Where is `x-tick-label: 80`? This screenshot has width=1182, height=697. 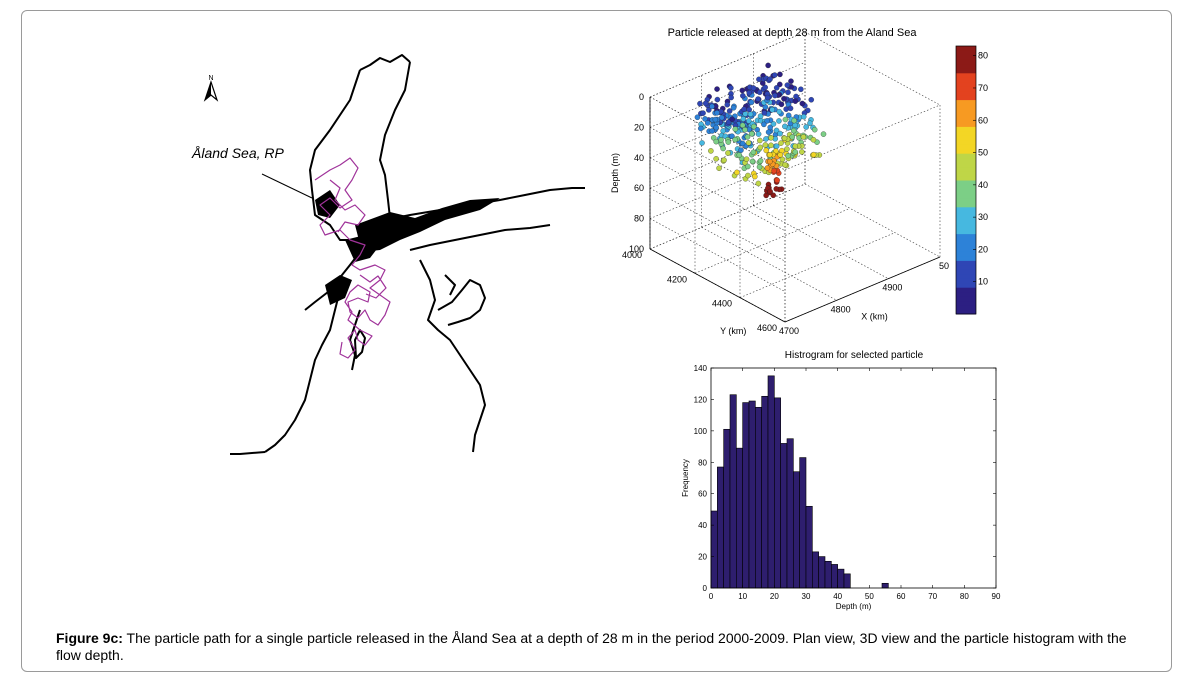
x-tick-label: 80 is located at coordinates (964, 596).